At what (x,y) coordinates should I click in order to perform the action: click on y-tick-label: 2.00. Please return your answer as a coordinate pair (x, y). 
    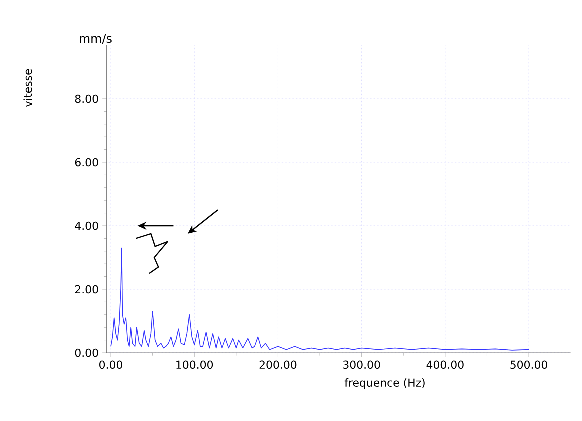
    Looking at the image, I should click on (86, 289).